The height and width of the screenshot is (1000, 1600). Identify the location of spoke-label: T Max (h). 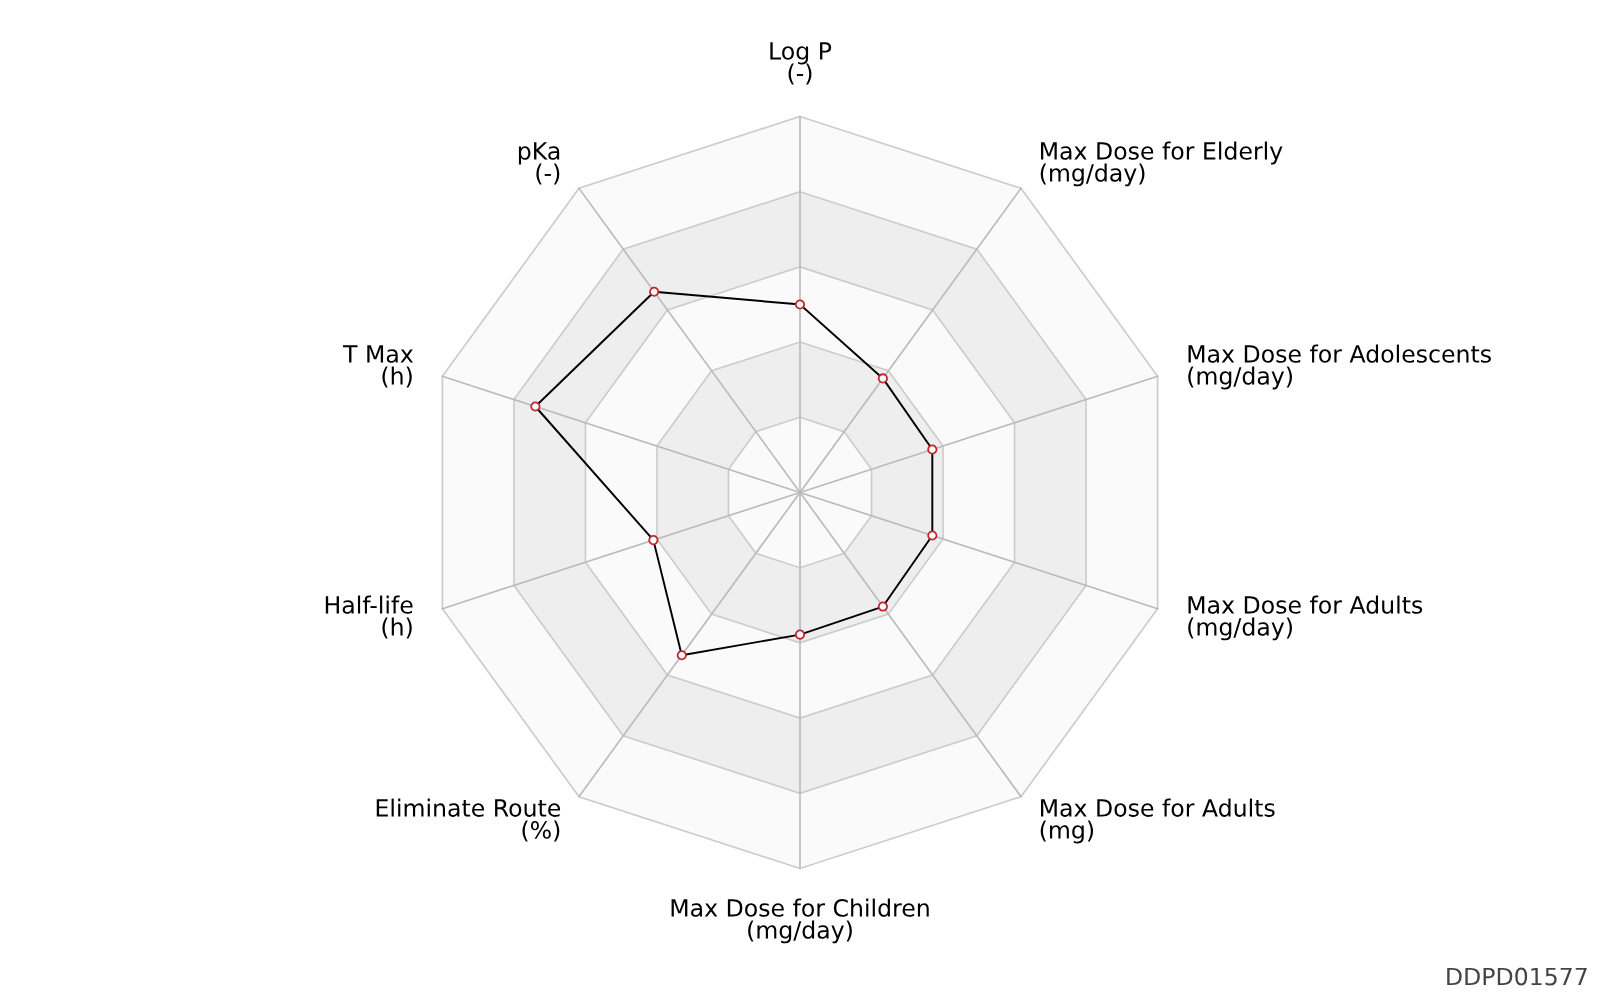
(378, 366).